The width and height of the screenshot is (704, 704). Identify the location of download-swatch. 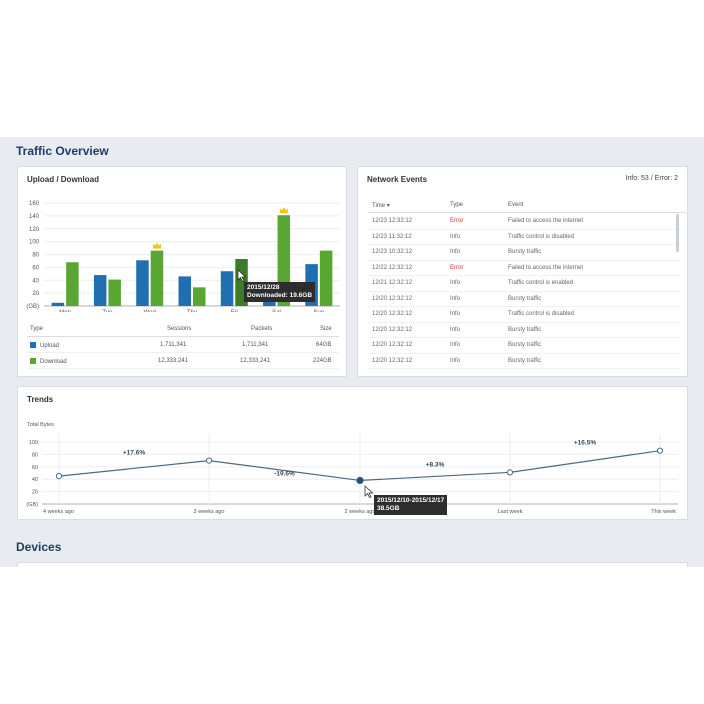
(33, 361).